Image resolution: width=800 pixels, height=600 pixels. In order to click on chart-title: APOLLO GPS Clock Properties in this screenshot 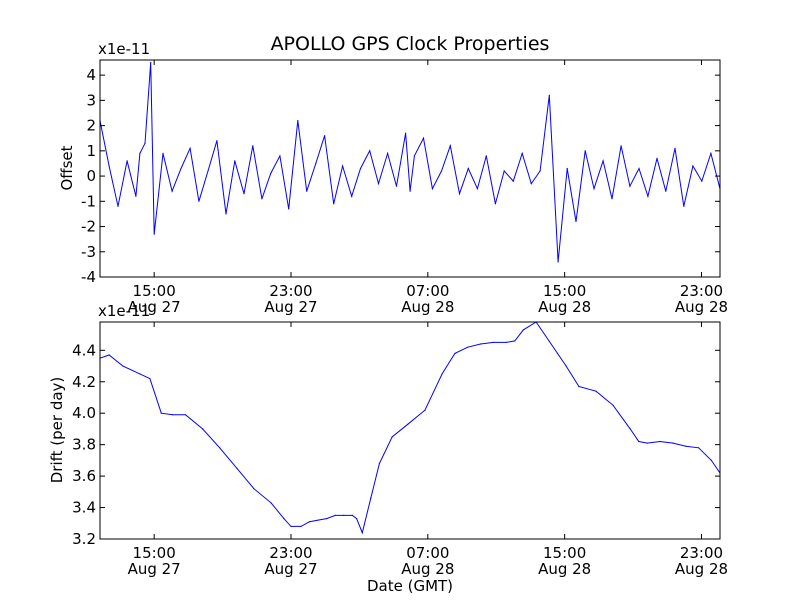, I will do `click(410, 44)`.